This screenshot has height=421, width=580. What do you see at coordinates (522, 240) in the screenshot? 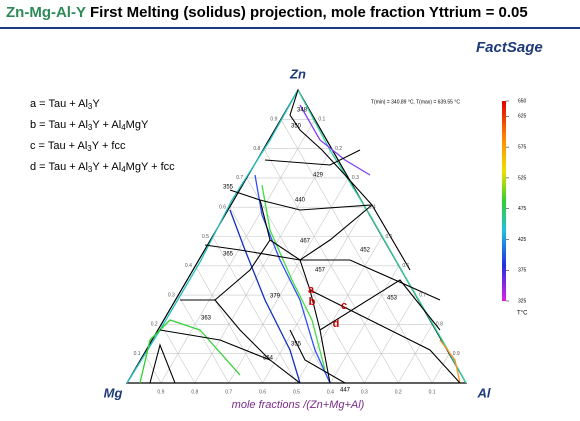
I see `colorbar-tick-label: 425` at bounding box center [522, 240].